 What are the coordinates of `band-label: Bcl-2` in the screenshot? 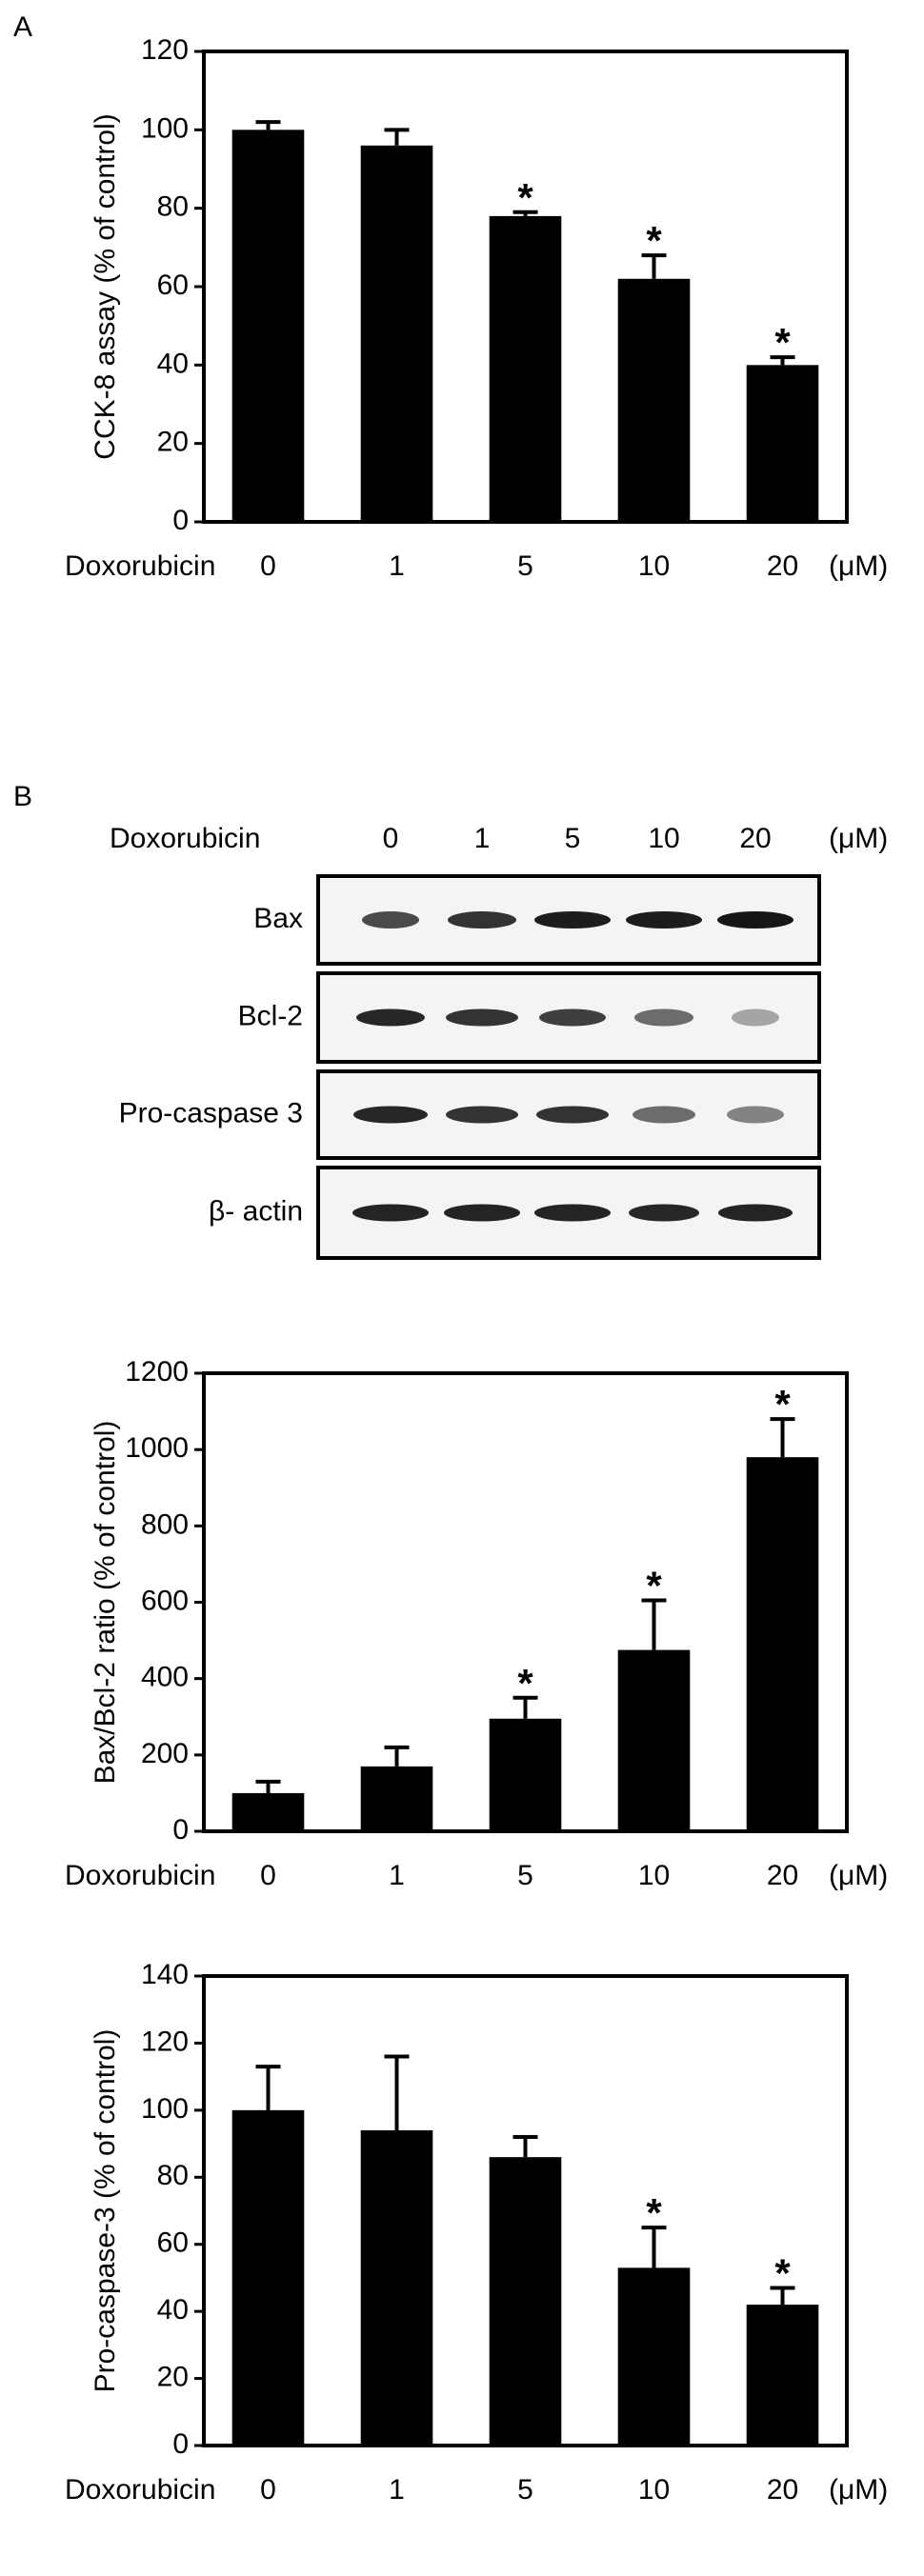 It's located at (270, 1015).